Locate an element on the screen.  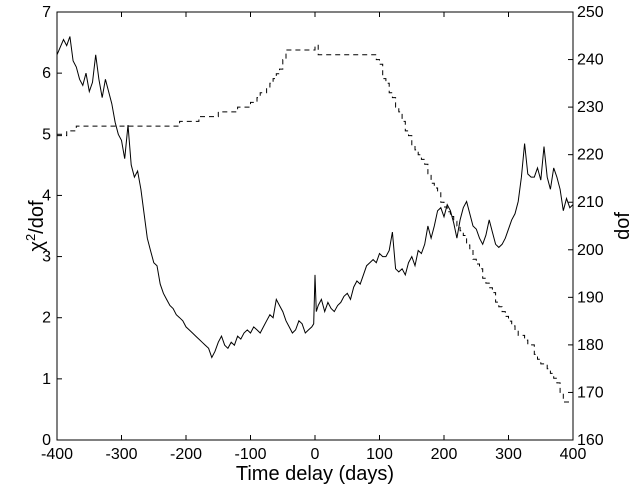
x-tick-label: 0 is located at coordinates (315, 454).